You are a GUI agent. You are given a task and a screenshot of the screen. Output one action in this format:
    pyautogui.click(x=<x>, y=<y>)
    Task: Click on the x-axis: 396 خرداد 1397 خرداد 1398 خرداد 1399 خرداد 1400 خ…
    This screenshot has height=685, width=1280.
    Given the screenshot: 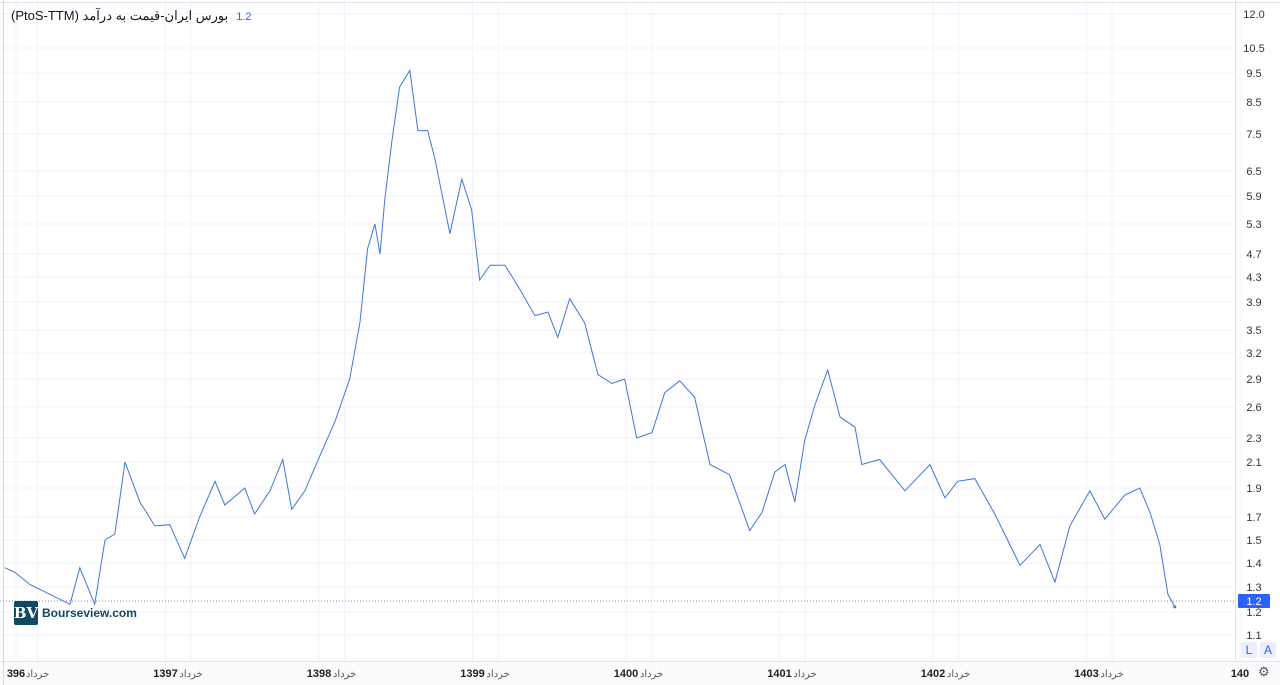 What is the action you would take?
    pyautogui.click(x=628, y=674)
    